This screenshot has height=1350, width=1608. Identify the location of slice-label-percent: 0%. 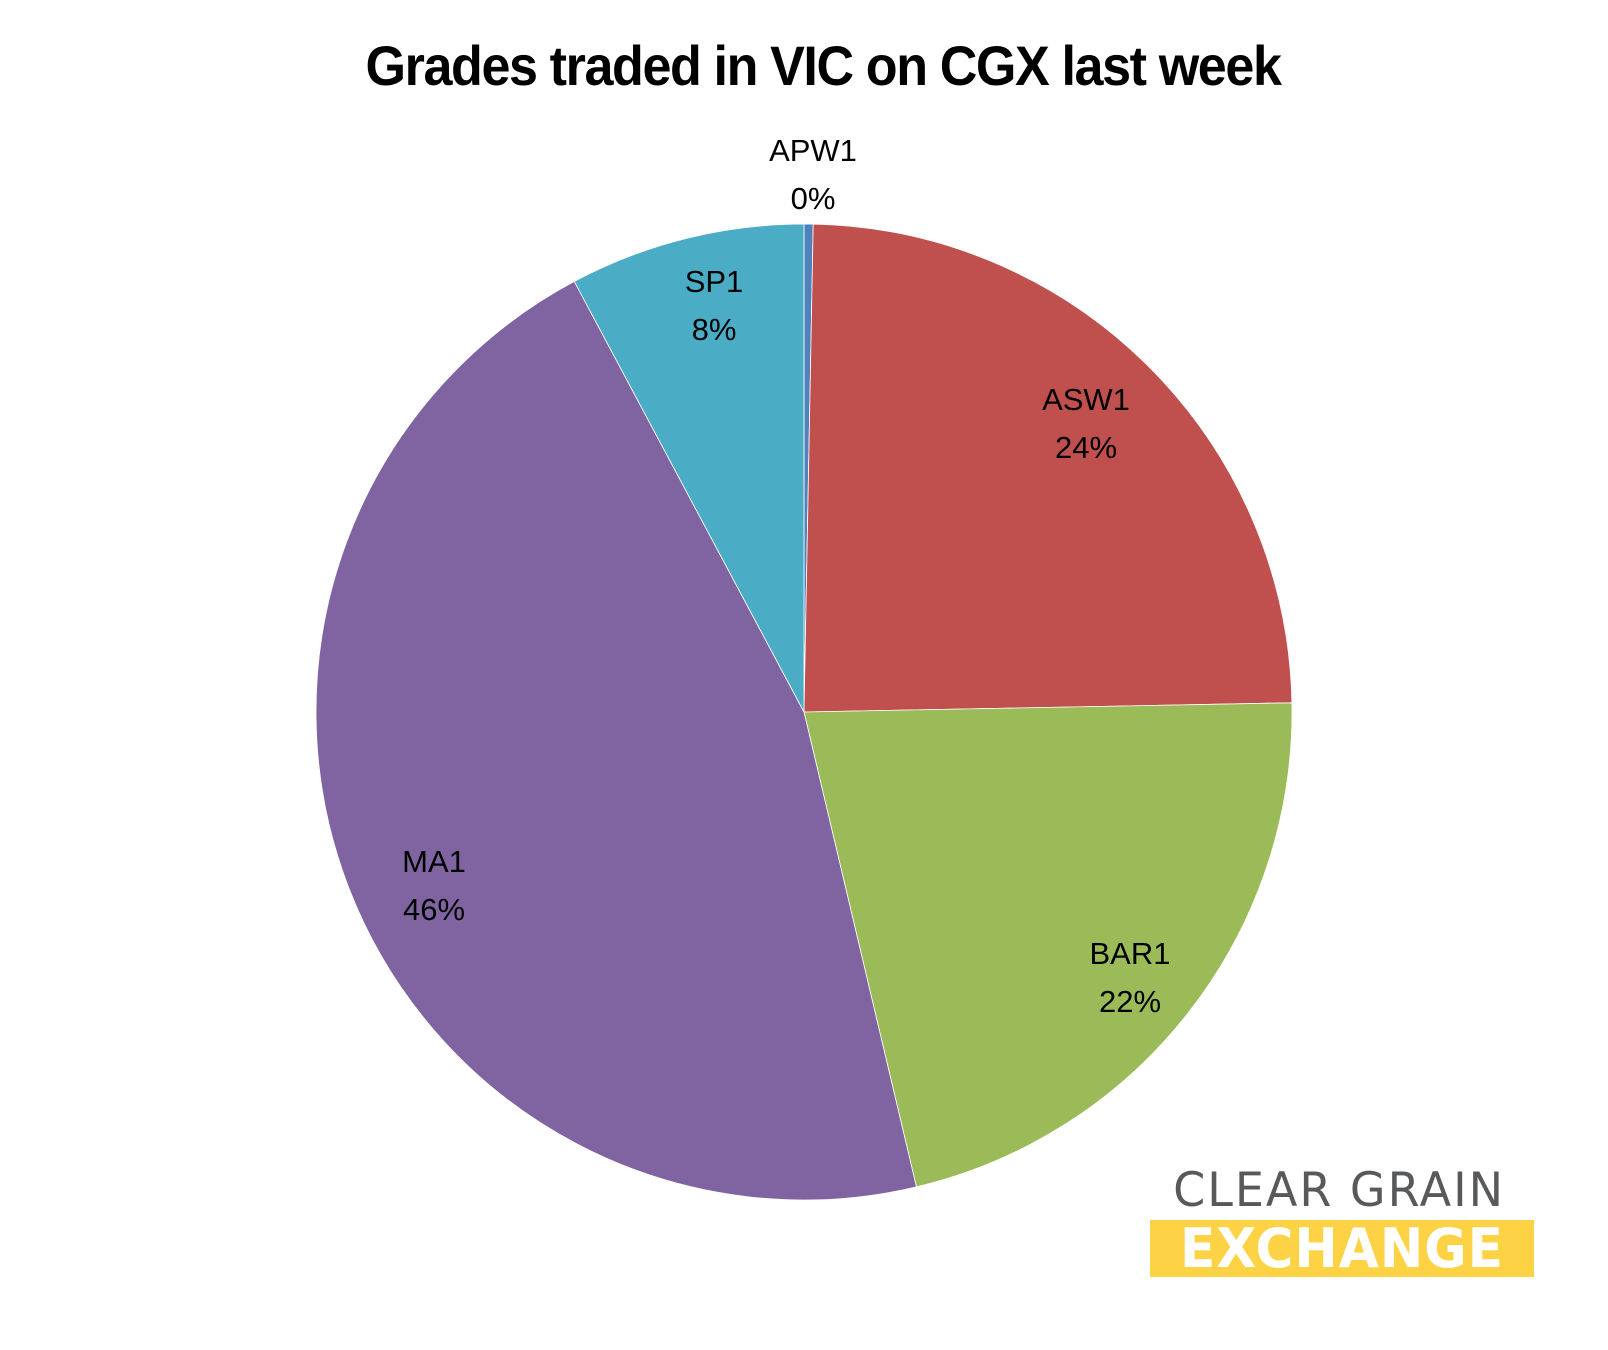
(813, 198).